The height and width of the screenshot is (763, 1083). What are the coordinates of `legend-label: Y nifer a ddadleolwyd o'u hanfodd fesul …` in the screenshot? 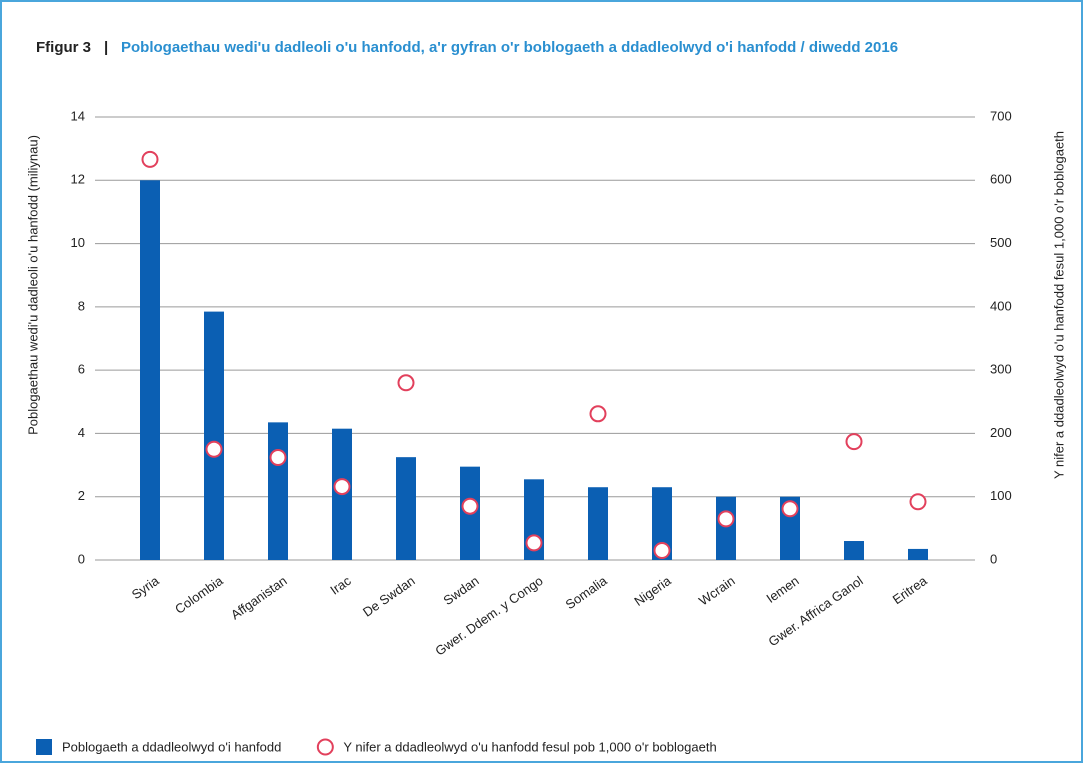 It's located at (529, 746).